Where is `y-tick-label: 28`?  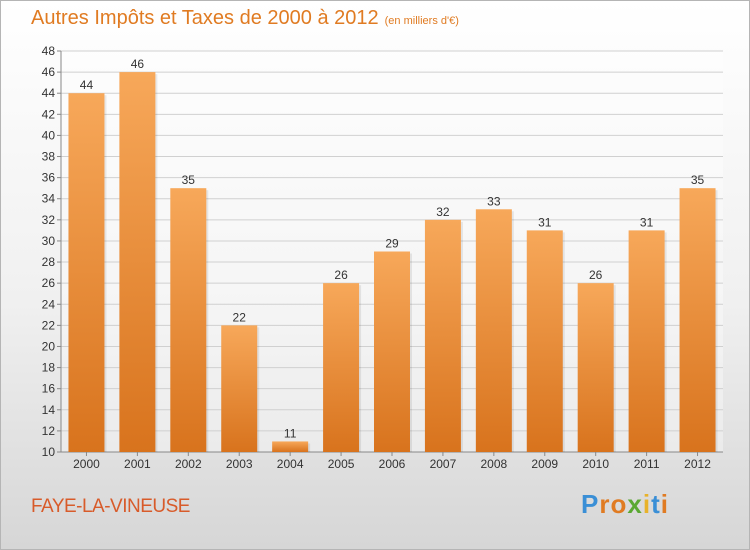
y-tick-label: 28 is located at coordinates (49, 262).